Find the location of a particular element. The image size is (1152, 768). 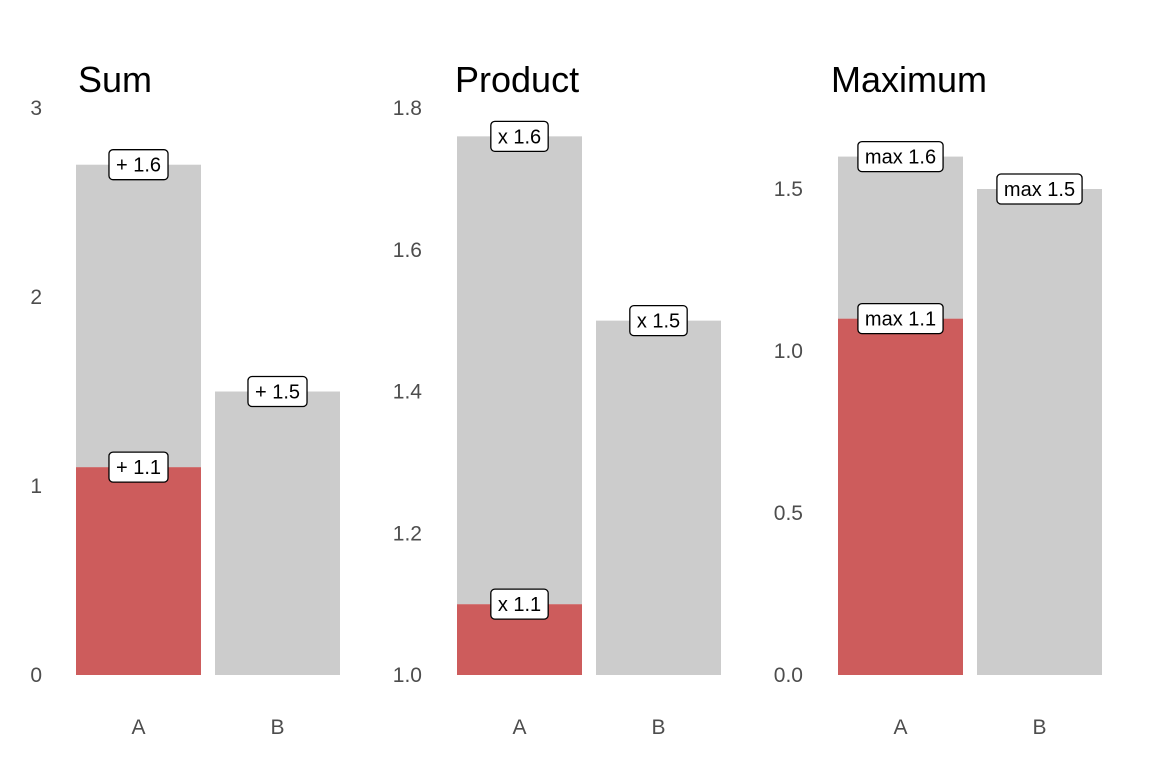

y-tick-label: 1.6 is located at coordinates (407, 250).